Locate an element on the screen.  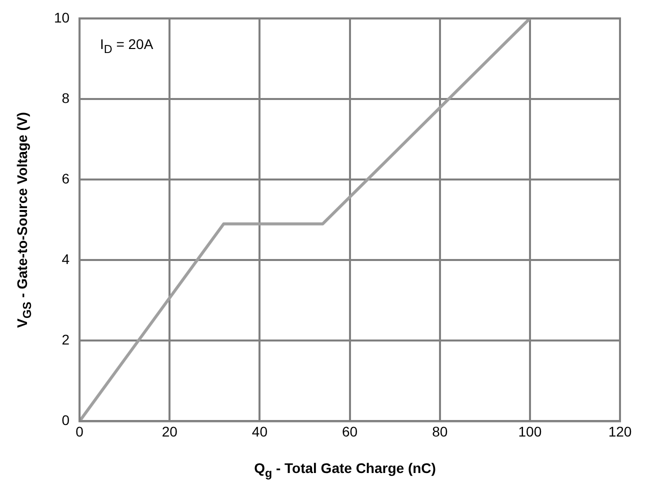
x-tick-label: 120 is located at coordinates (620, 431).